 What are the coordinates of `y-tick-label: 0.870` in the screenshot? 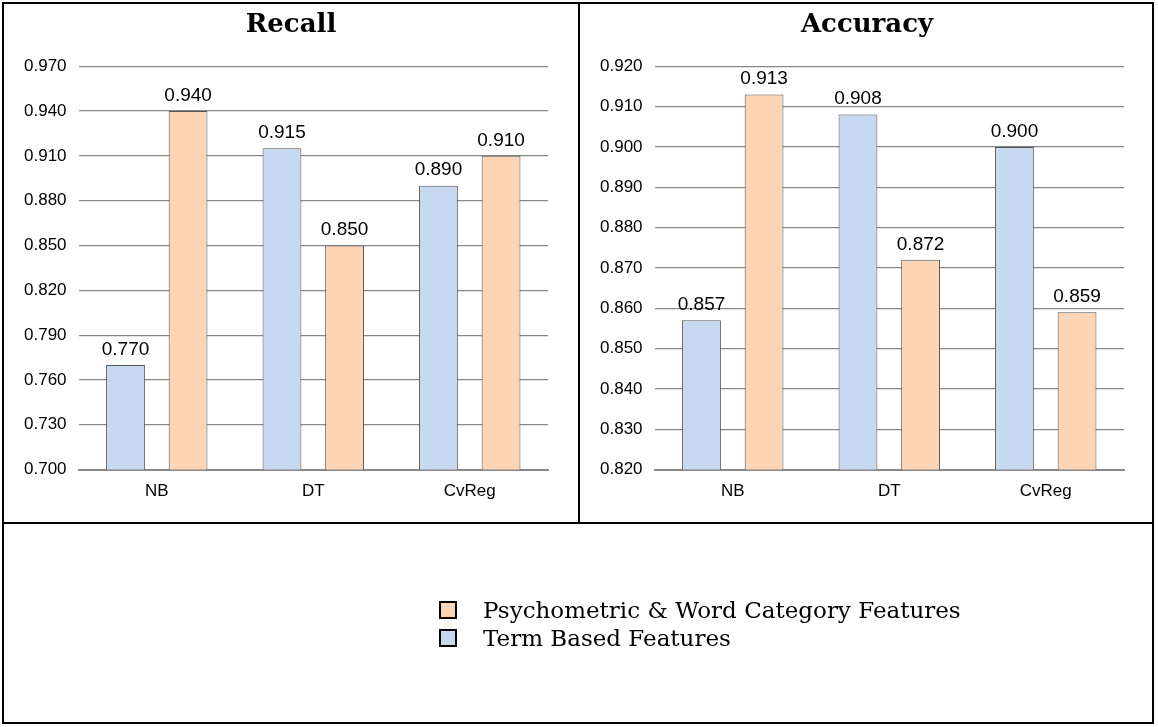 It's located at (621, 267).